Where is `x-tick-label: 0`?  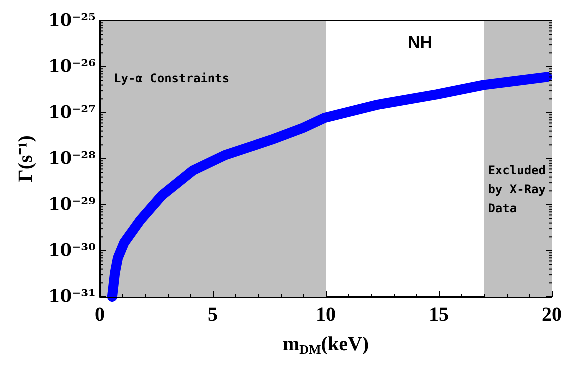 x-tick-label: 0 is located at coordinates (100, 315).